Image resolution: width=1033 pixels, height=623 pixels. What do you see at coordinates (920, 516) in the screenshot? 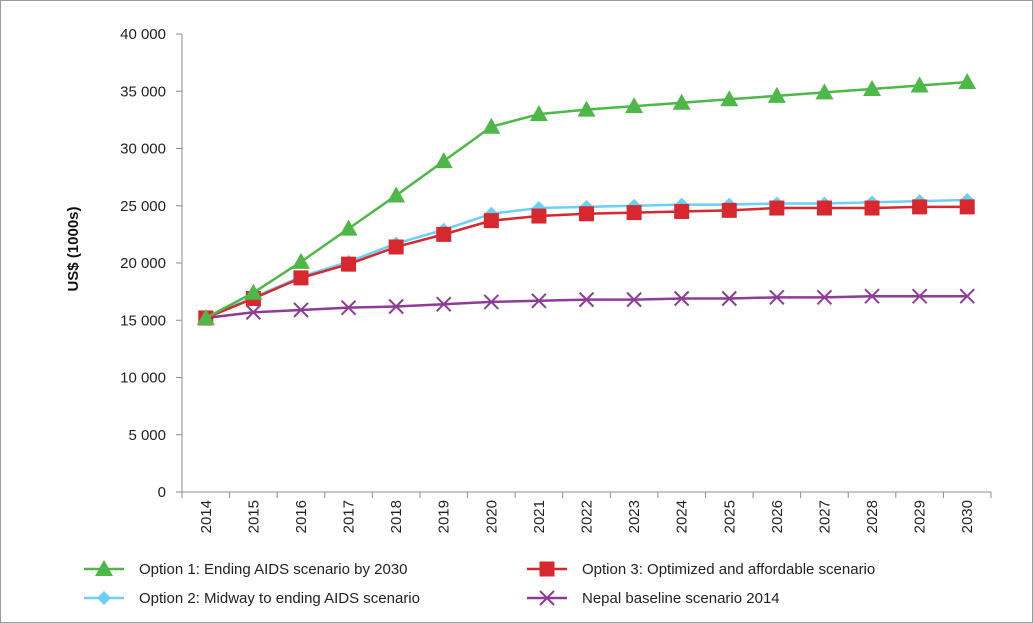
I see `x-tick-label: 2029` at bounding box center [920, 516].